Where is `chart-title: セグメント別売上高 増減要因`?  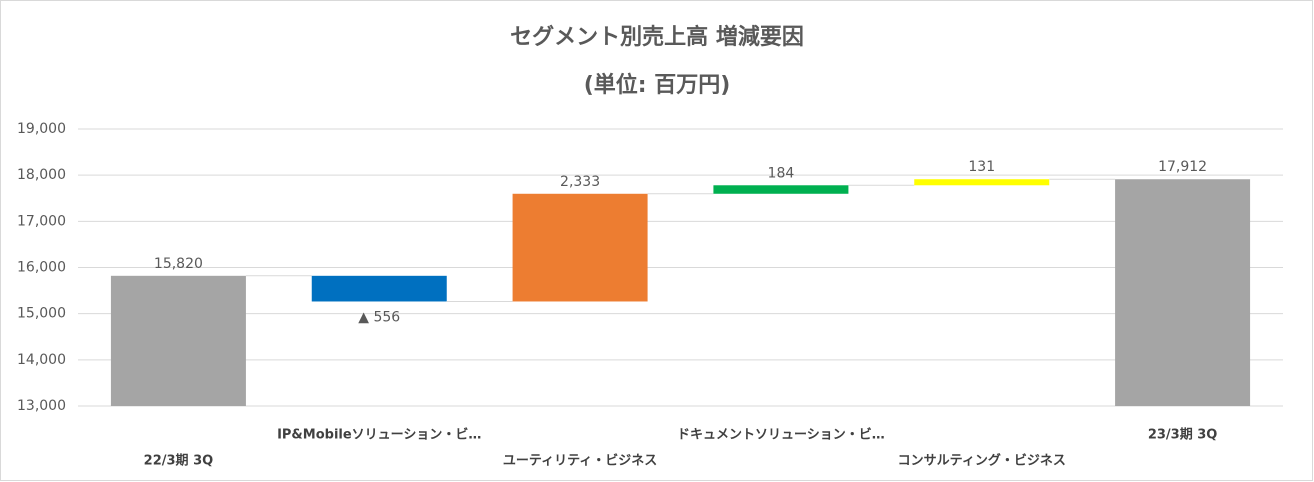 chart-title: セグメント別売上高 増減要因 is located at coordinates (657, 37).